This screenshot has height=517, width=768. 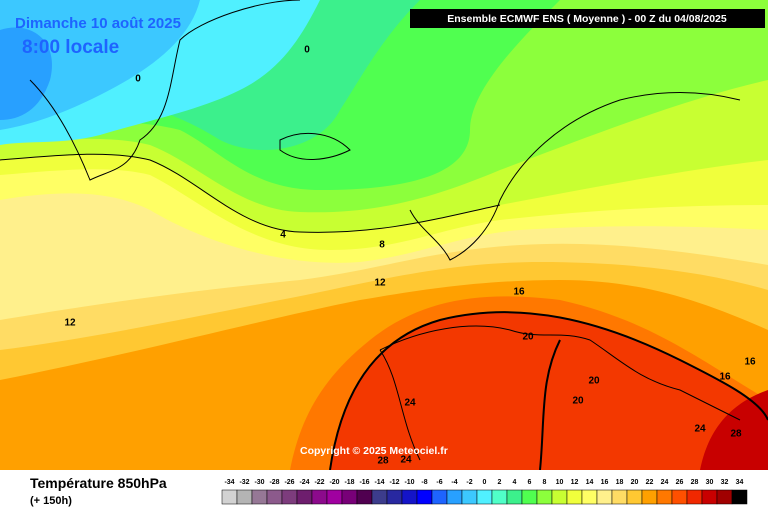 I want to click on copyright: Copyright © 2025 Meteociel.fr, so click(x=374, y=451).